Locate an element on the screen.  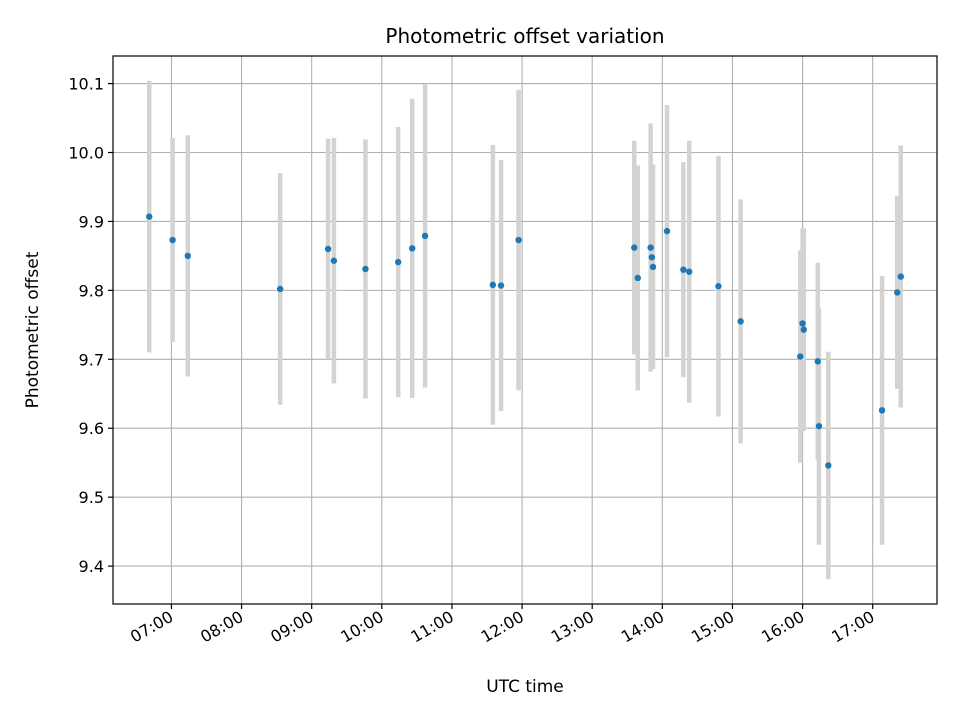
x-axis-title: UTC time is located at coordinates (525, 687).